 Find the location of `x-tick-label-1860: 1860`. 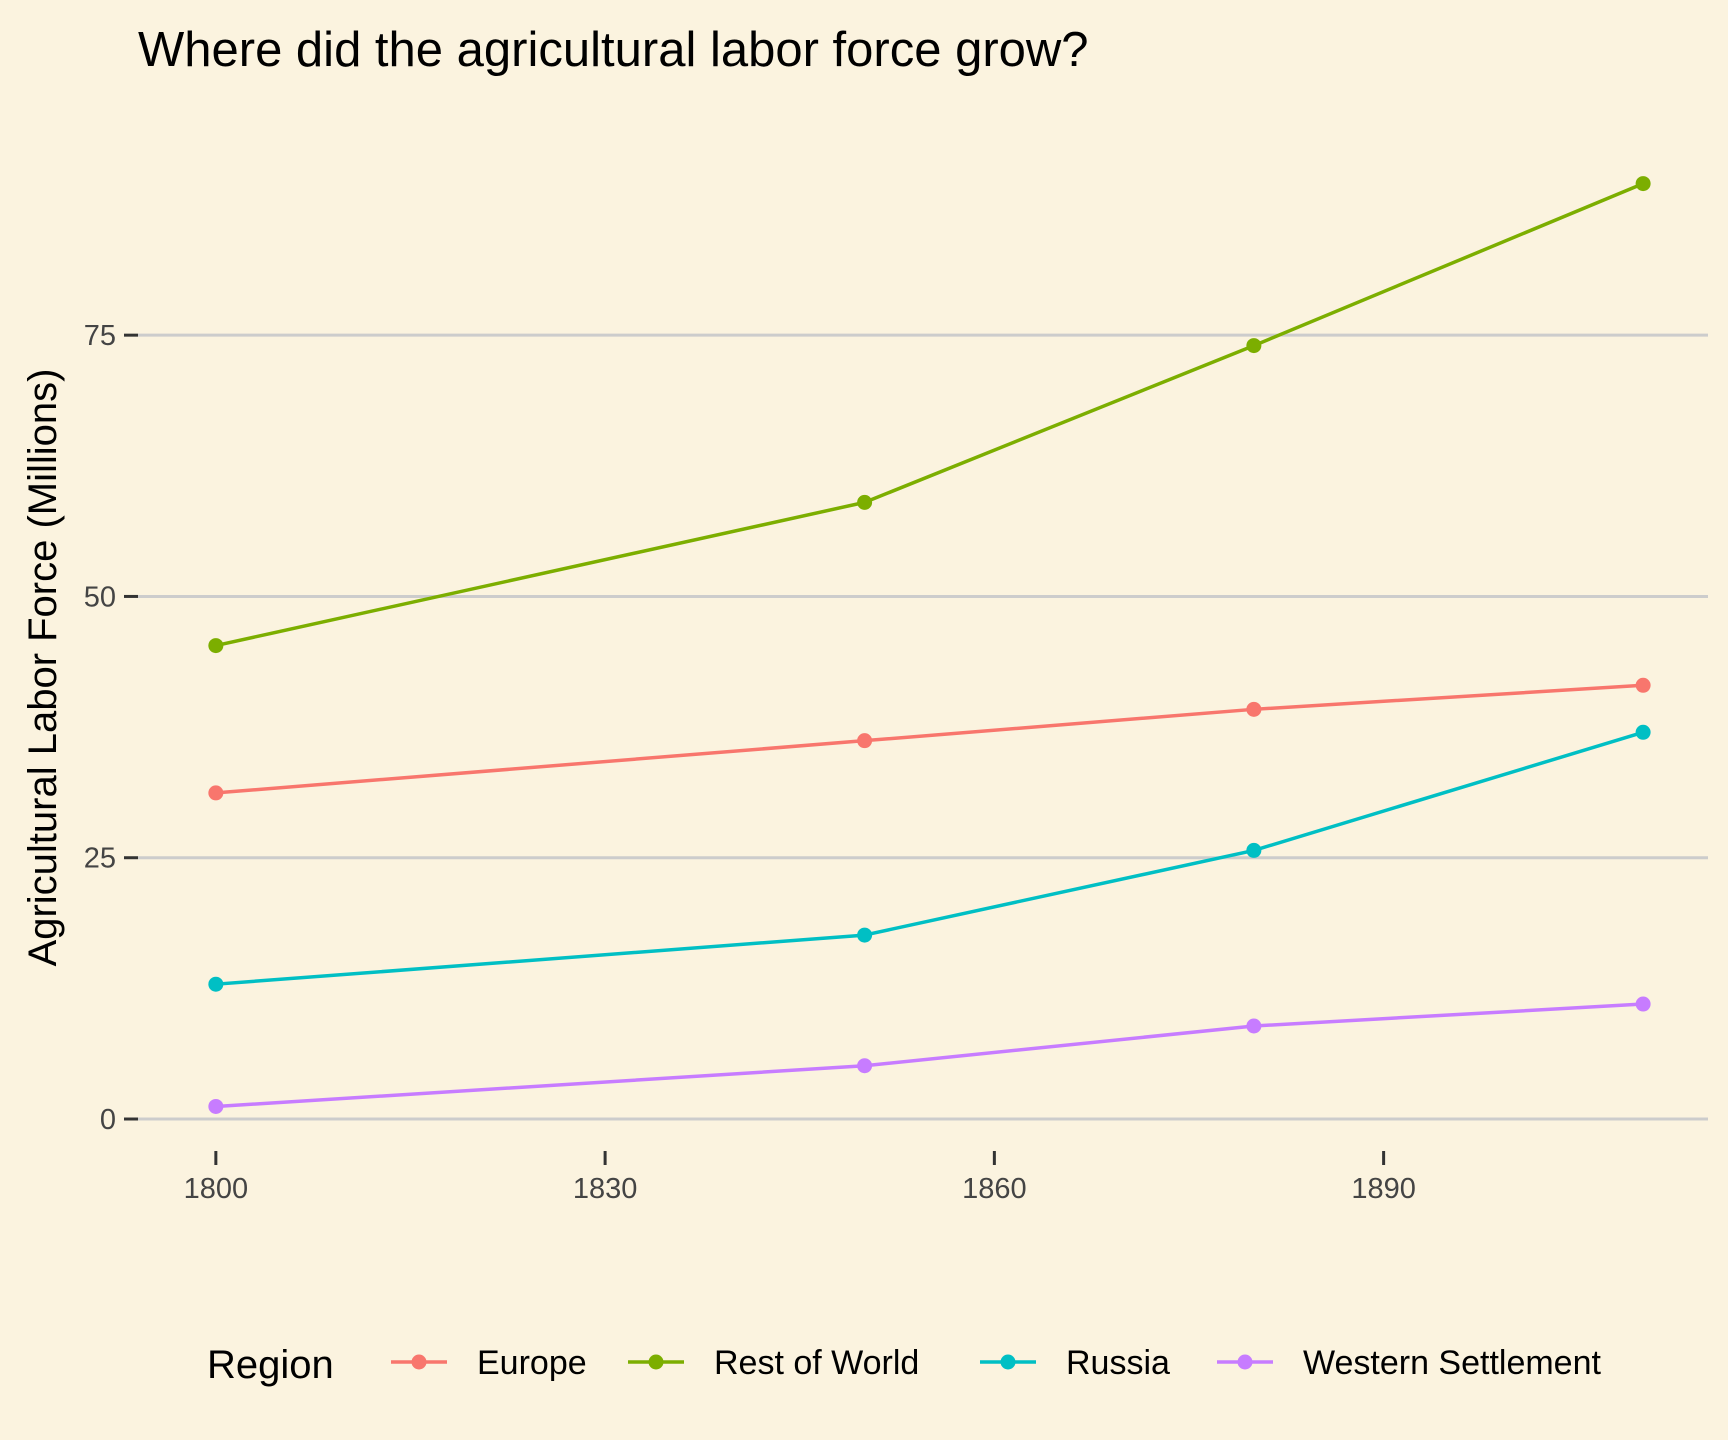

x-tick-label-1860: 1860 is located at coordinates (994, 1189).